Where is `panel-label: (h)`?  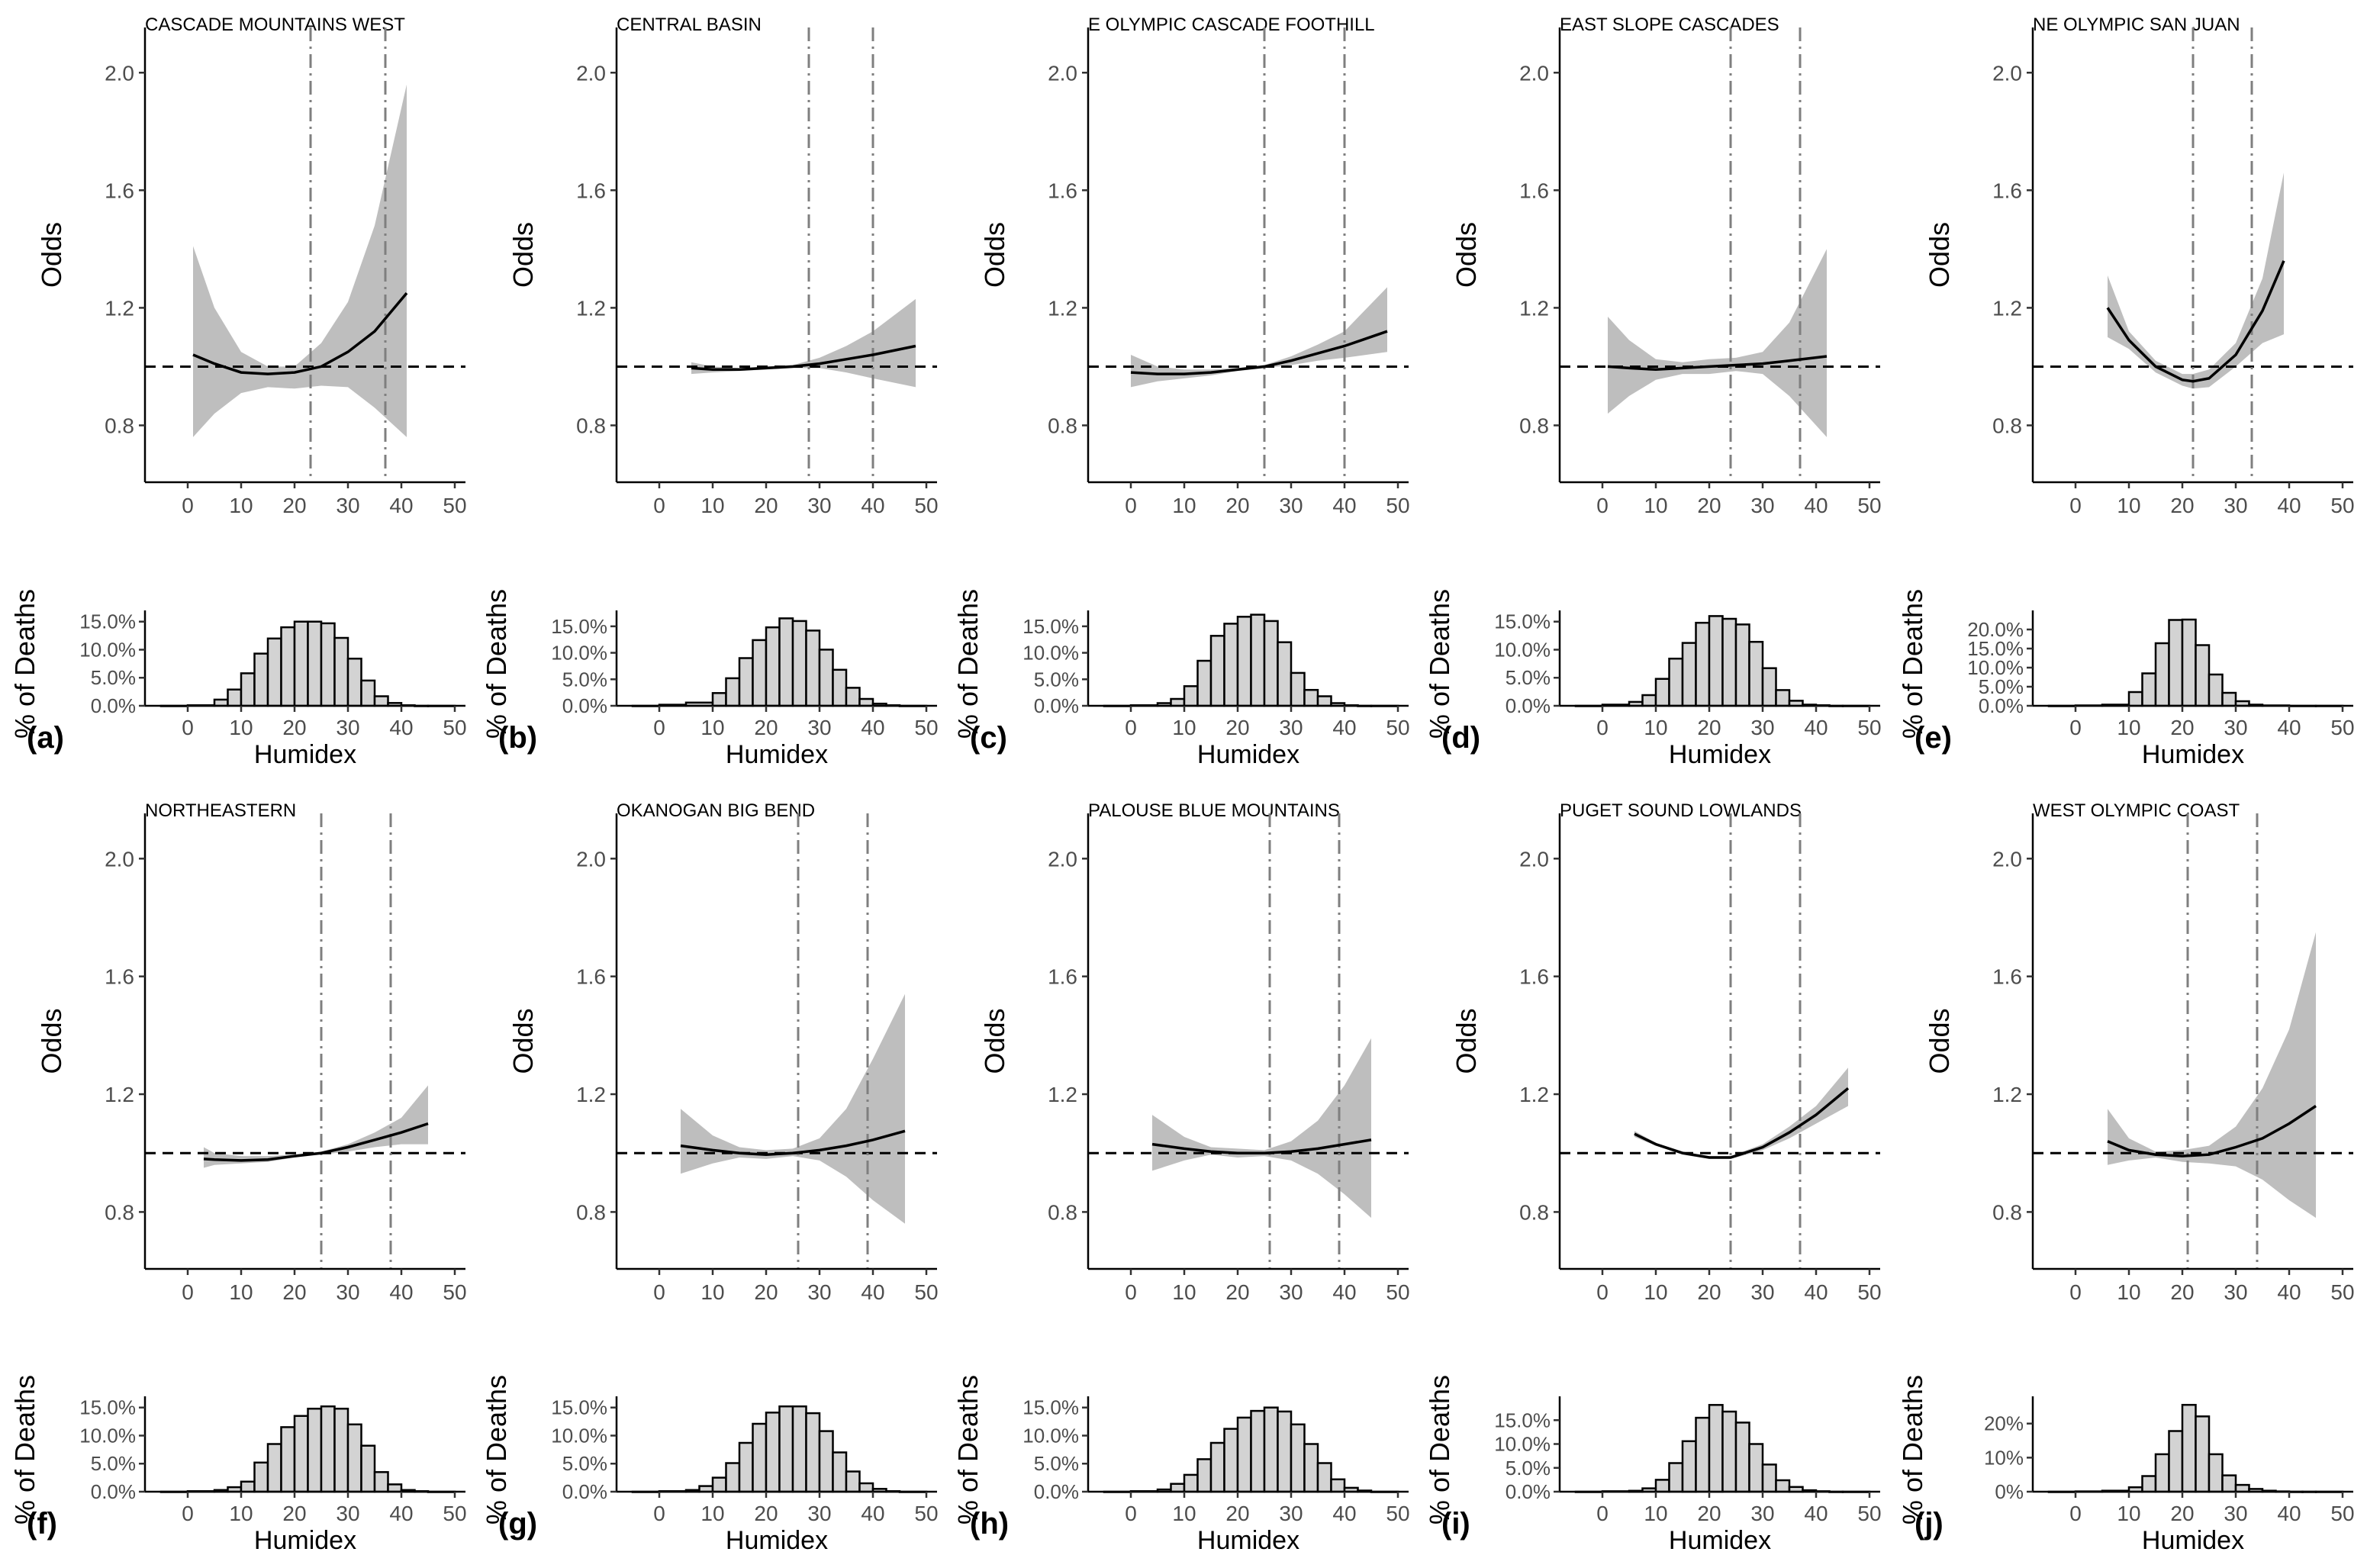
panel-label: (h) is located at coordinates (989, 1524).